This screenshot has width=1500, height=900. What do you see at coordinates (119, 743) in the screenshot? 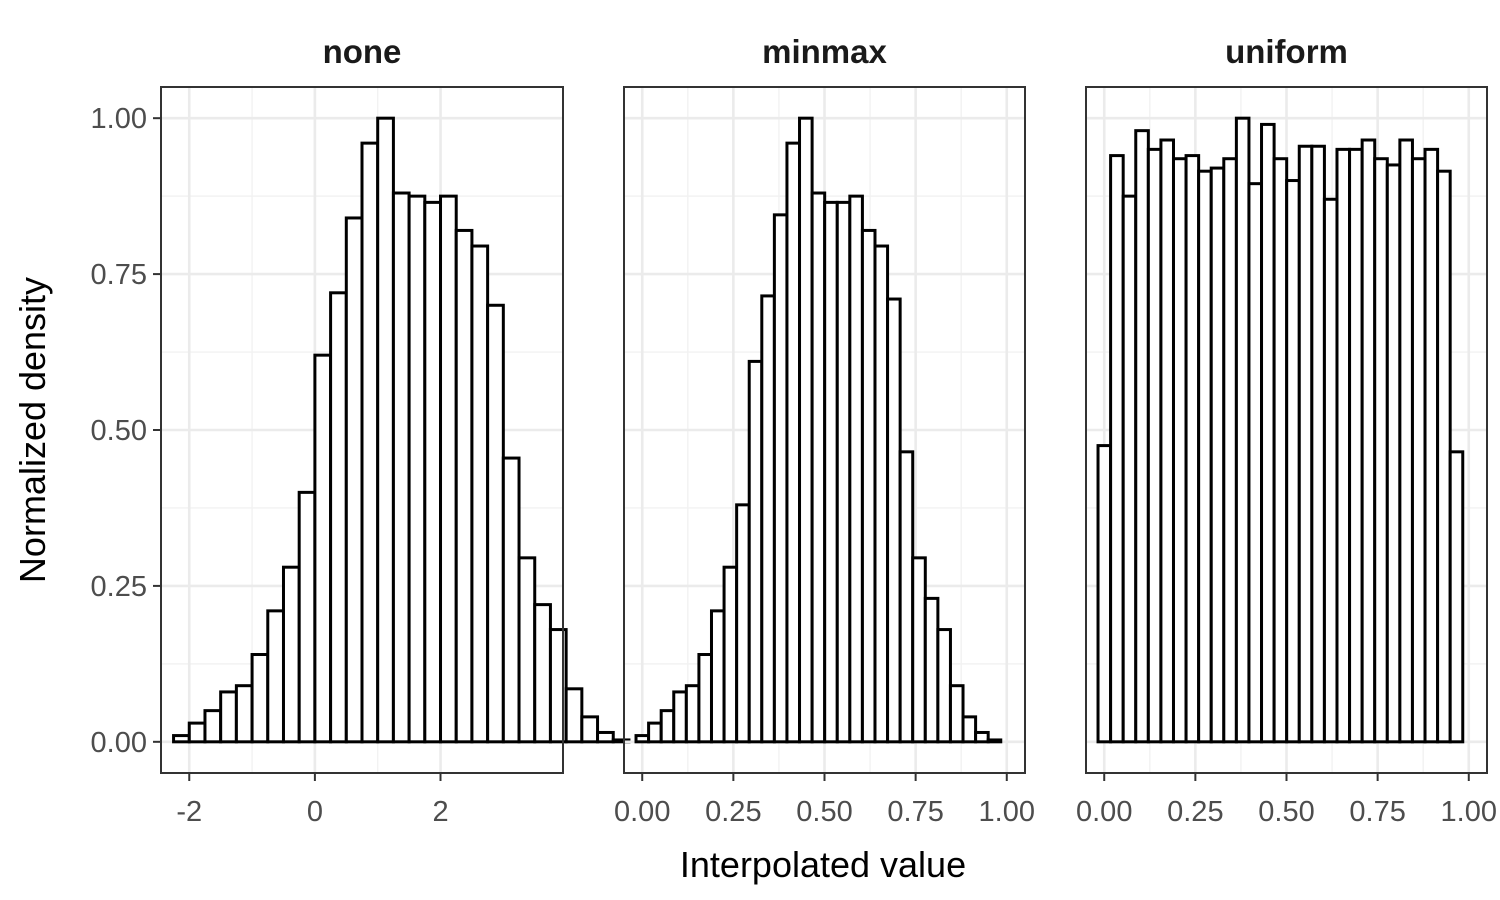
I see `y-tick-label: 0.00` at bounding box center [119, 743].